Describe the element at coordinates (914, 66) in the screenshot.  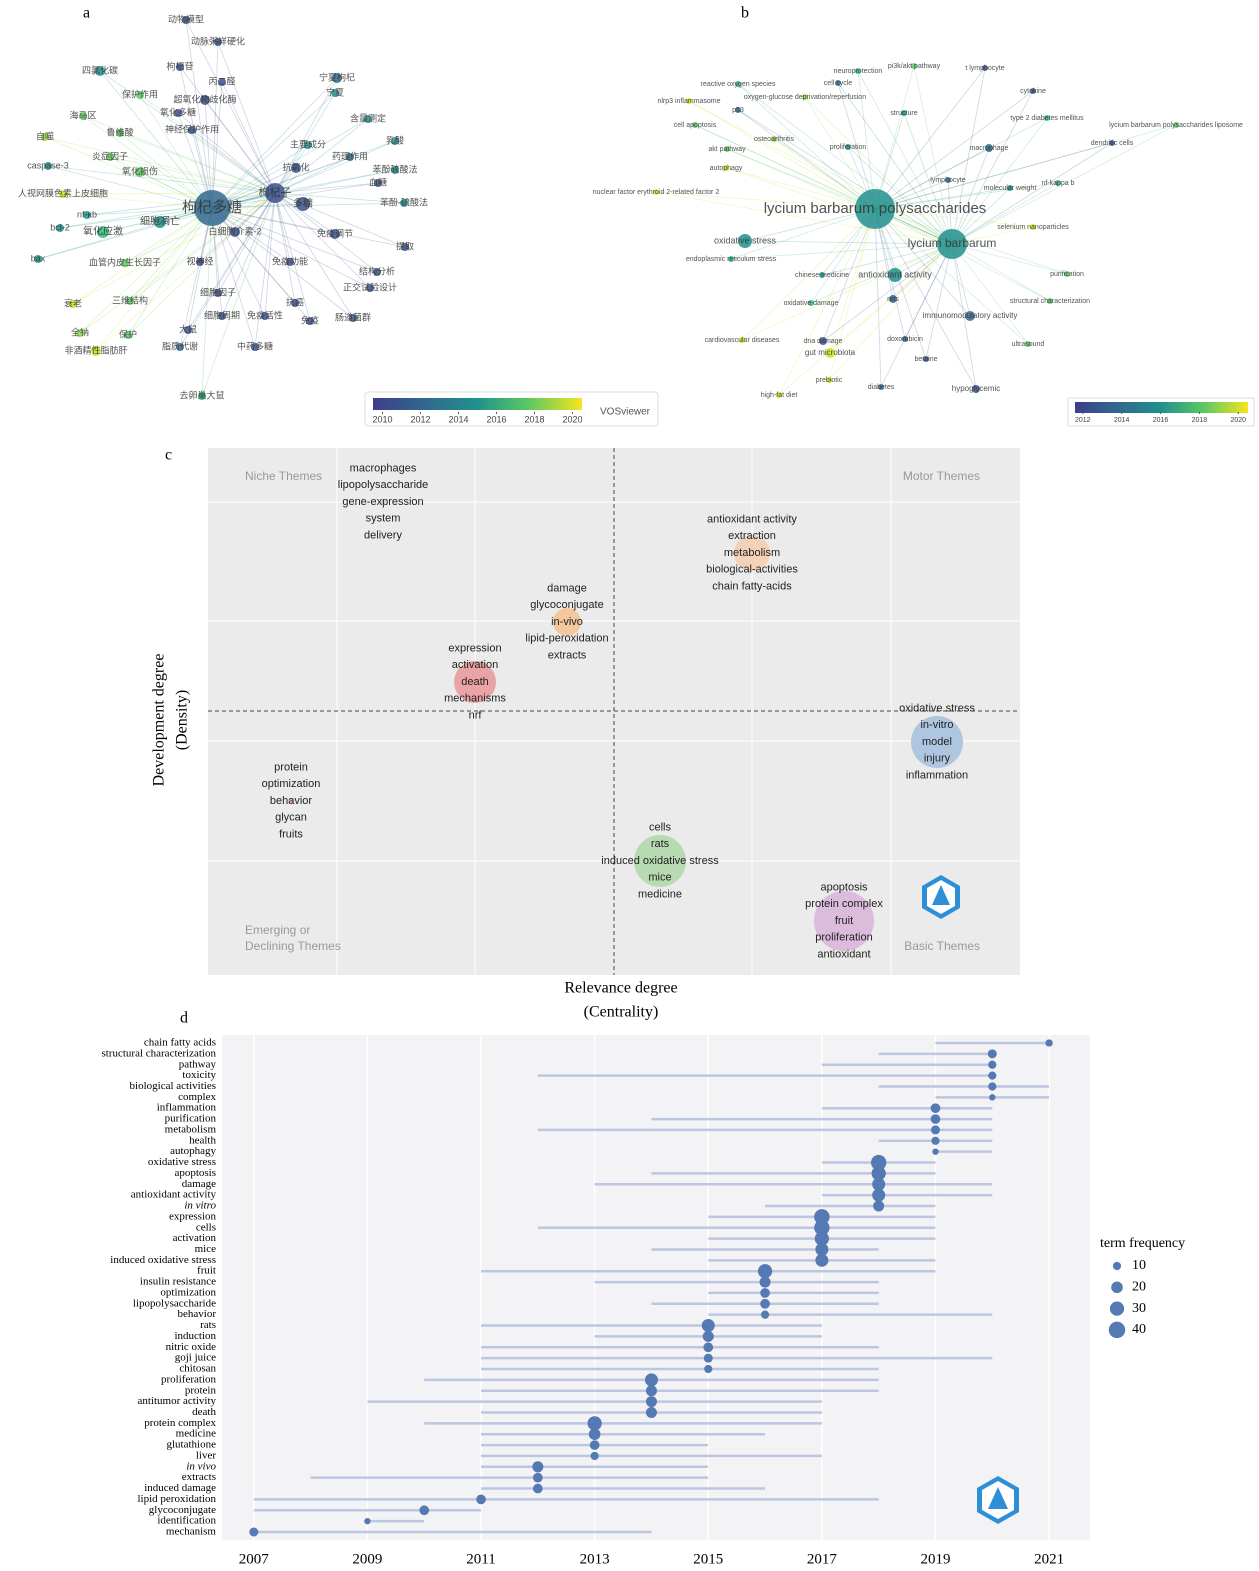
I see `node-label: pi3k/akt pathway` at that location.